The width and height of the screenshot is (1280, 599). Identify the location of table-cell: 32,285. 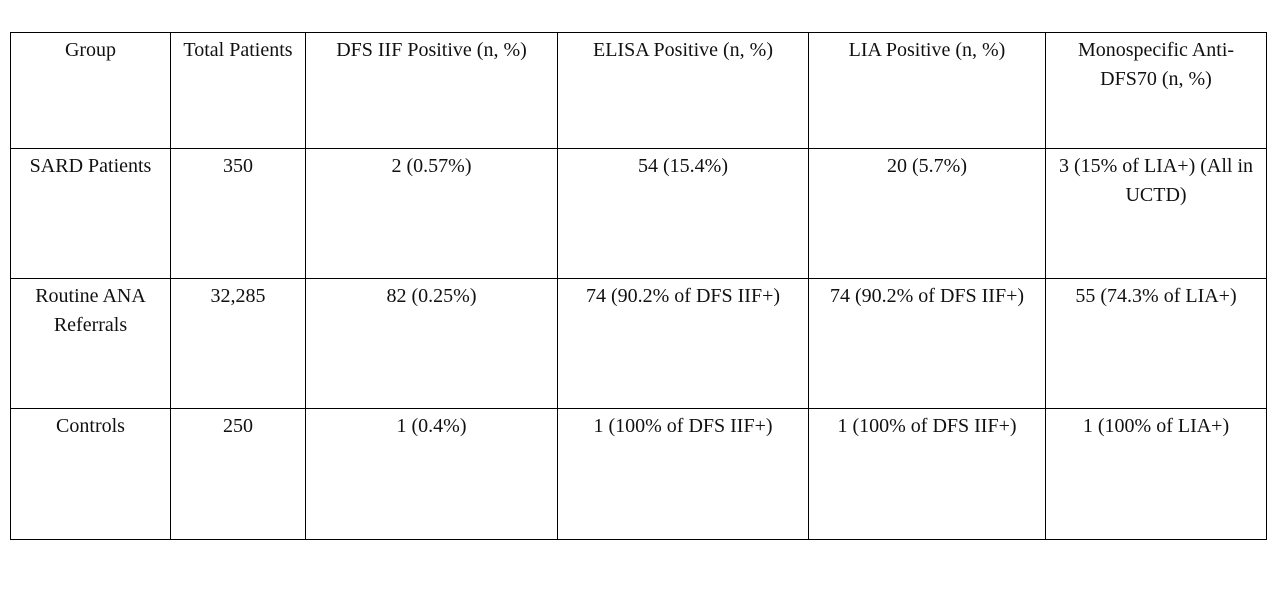
(238, 343).